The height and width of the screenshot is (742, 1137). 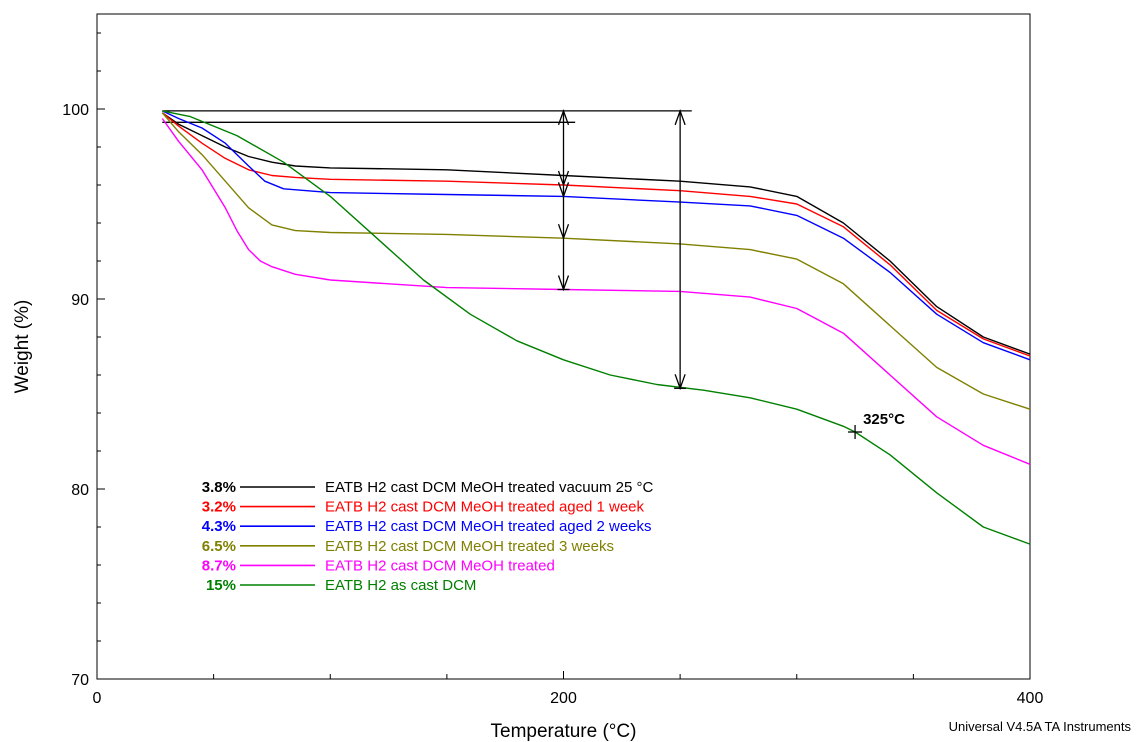 What do you see at coordinates (400, 585) in the screenshot?
I see `legend-series-name: EATB H2 as cast DCM` at bounding box center [400, 585].